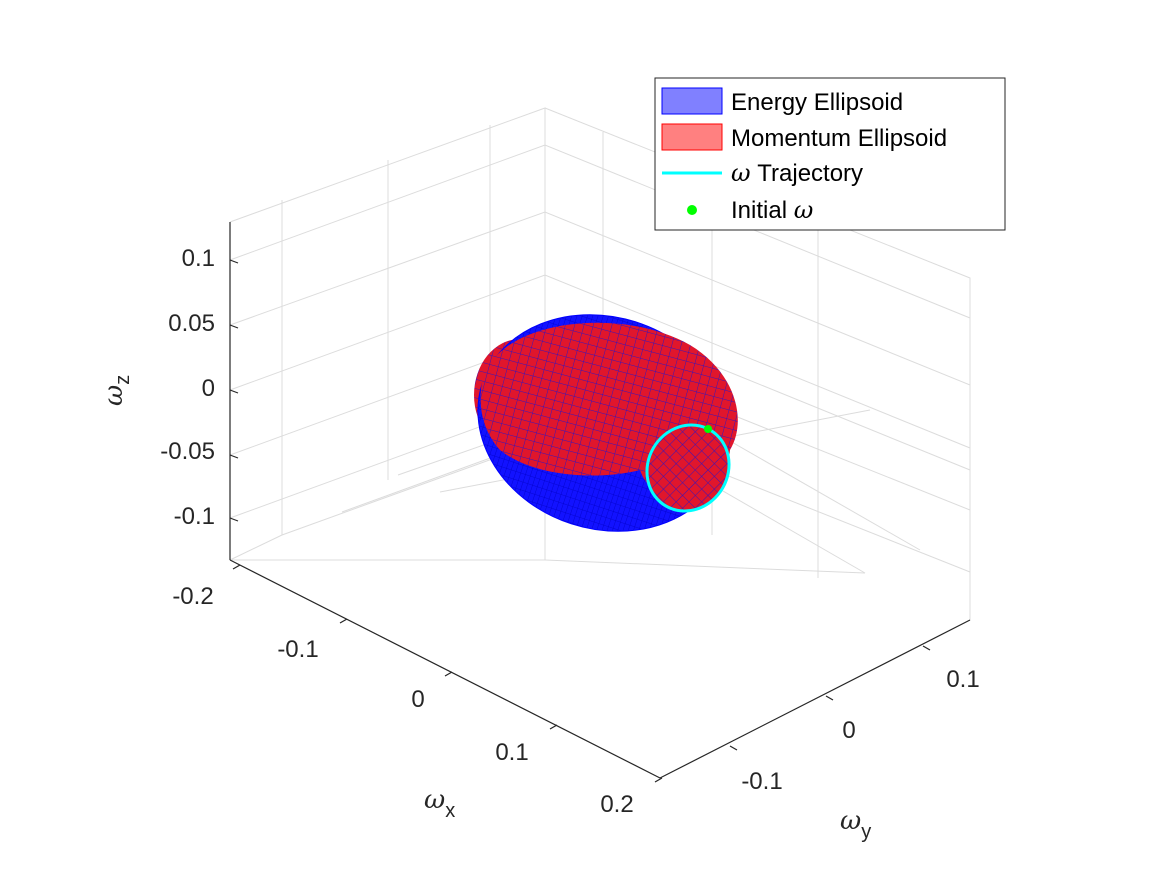  I want to click on y-tick-label: 0, so click(848, 730).